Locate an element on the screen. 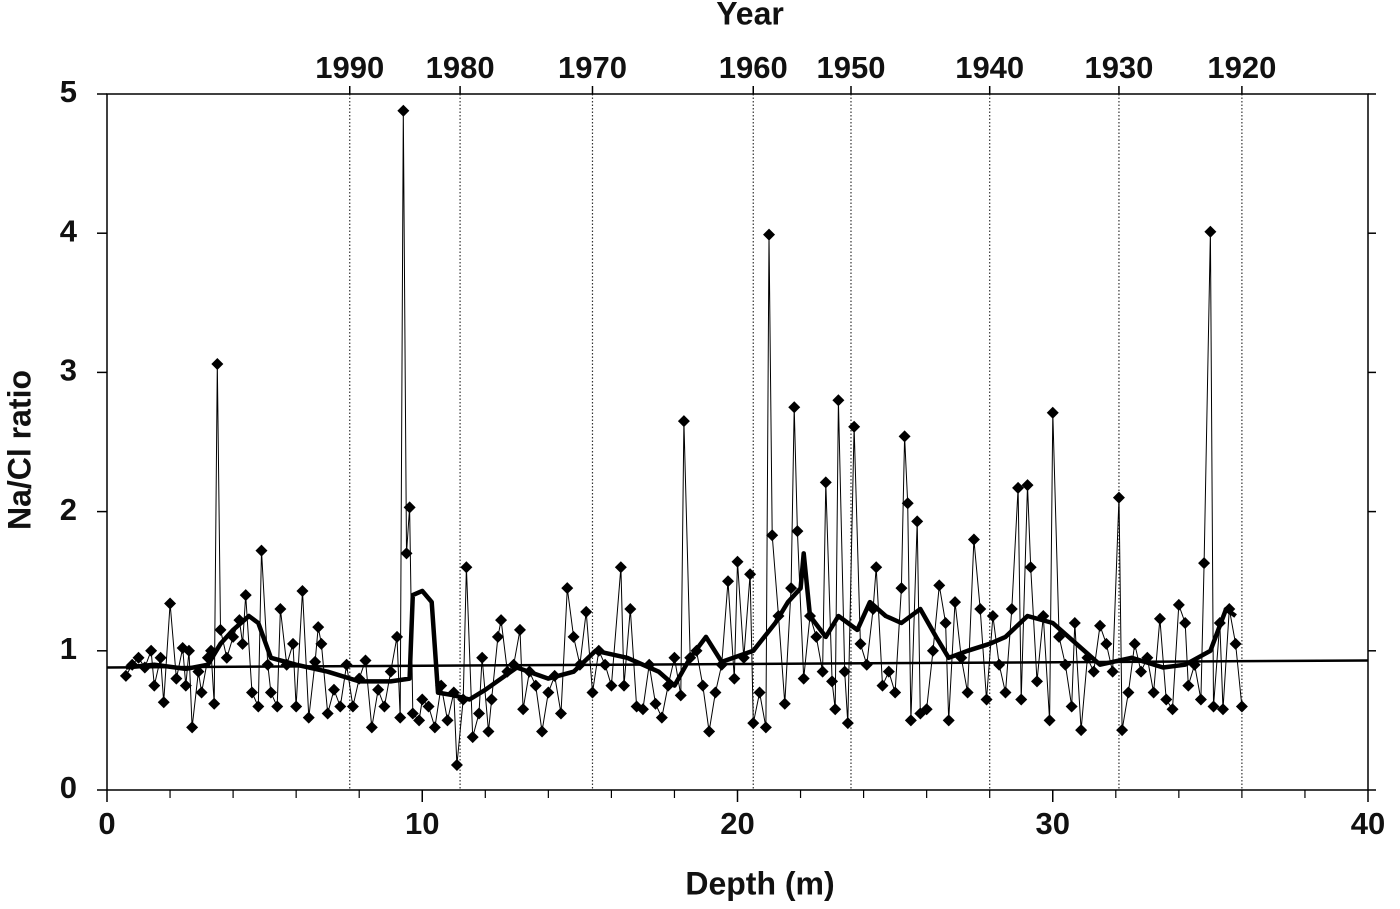  y-tick-label: 3 is located at coordinates (68, 370).